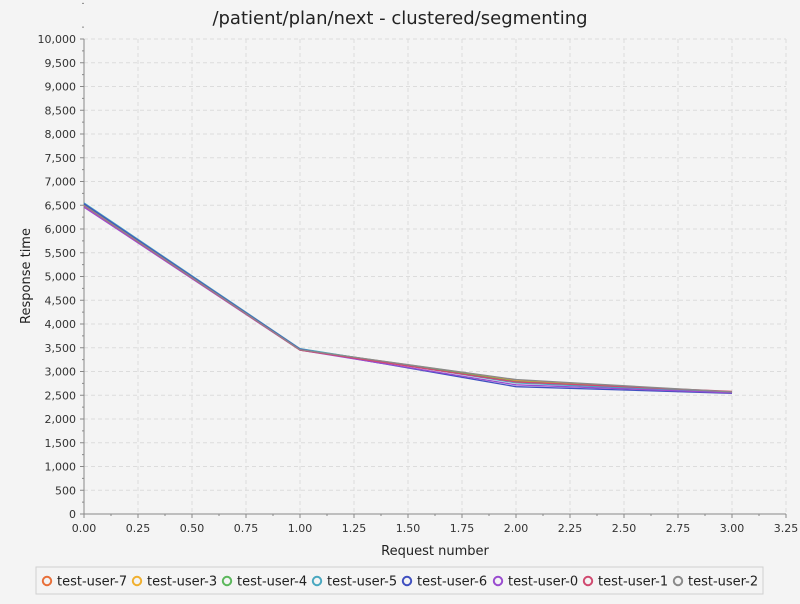 This screenshot has width=800, height=604. I want to click on x-tick-label: 2.50, so click(624, 528).